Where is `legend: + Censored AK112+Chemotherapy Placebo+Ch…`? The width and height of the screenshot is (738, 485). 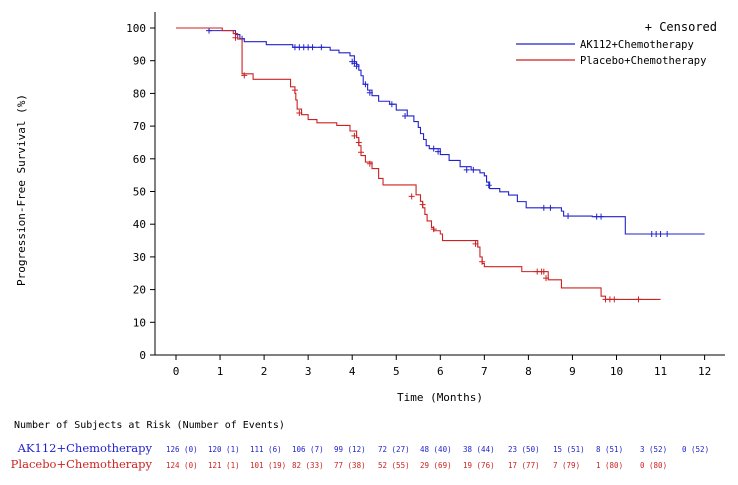 legend: + Censored AK112+Chemotherapy Placebo+Ch… is located at coordinates (616, 43).